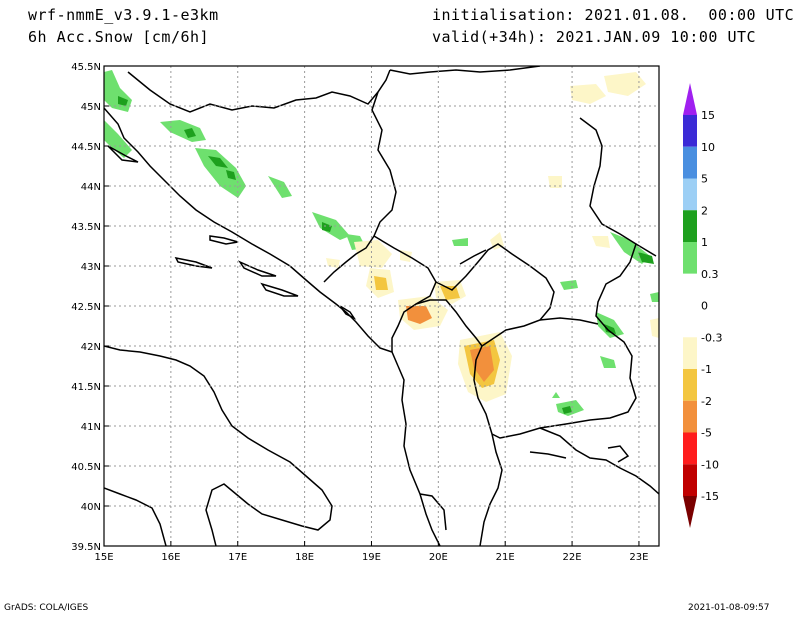  I want to click on colorbar-label: -5, so click(706, 433).